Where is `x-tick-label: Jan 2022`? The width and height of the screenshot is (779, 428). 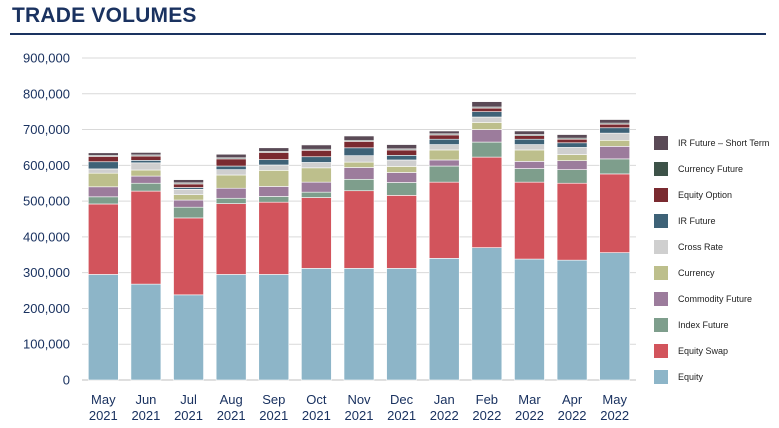 x-tick-label: Jan 2022 is located at coordinates (444, 407).